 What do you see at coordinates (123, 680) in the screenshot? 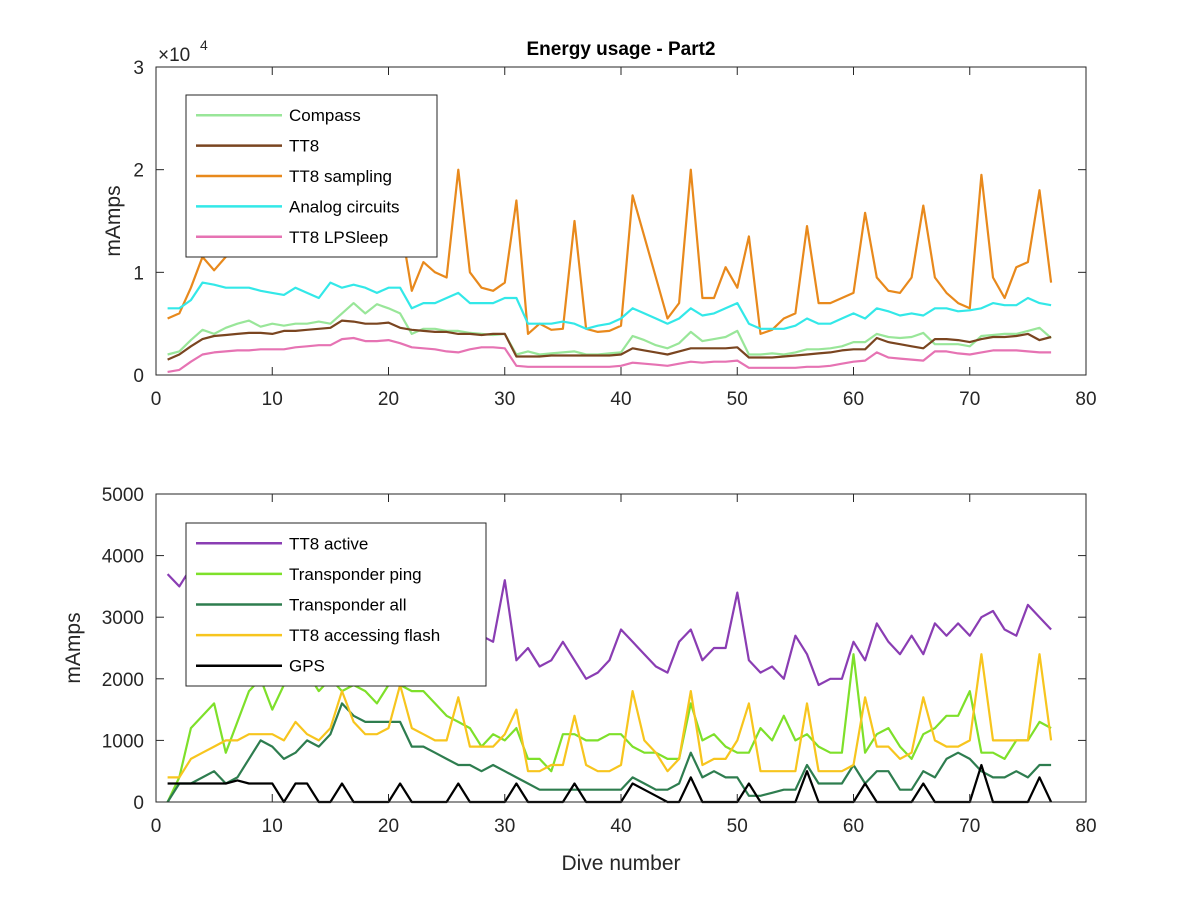
I see `bottom-chart-ytick-label: 2000` at bounding box center [123, 680].